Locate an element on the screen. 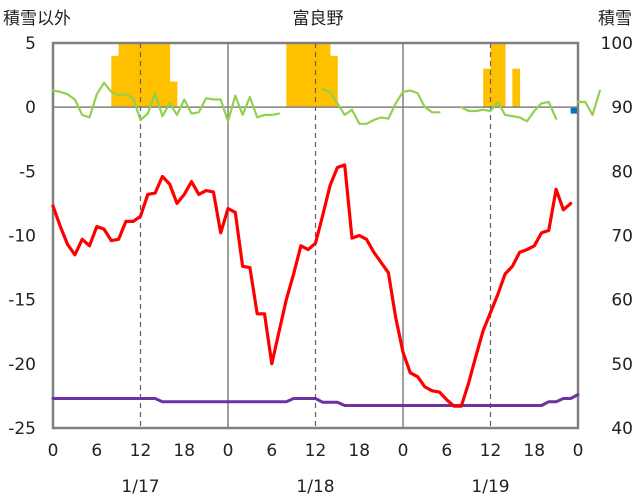 The image size is (636, 501). right-tick-label: 80 is located at coordinates (622, 172).